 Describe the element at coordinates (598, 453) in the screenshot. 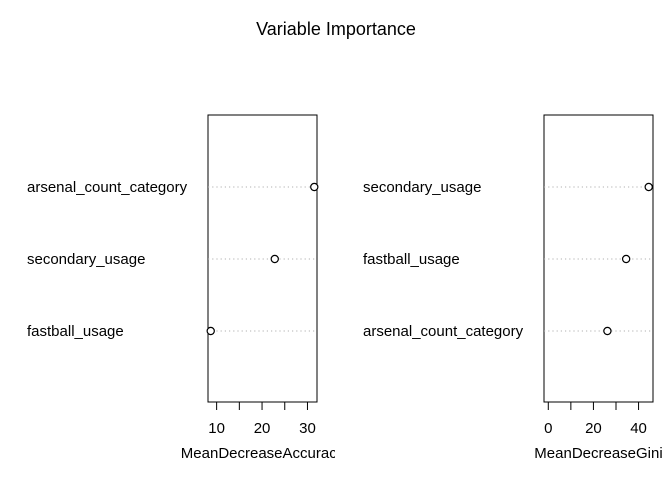

I see `x-axis-title: MeanDecreaseGini` at that location.